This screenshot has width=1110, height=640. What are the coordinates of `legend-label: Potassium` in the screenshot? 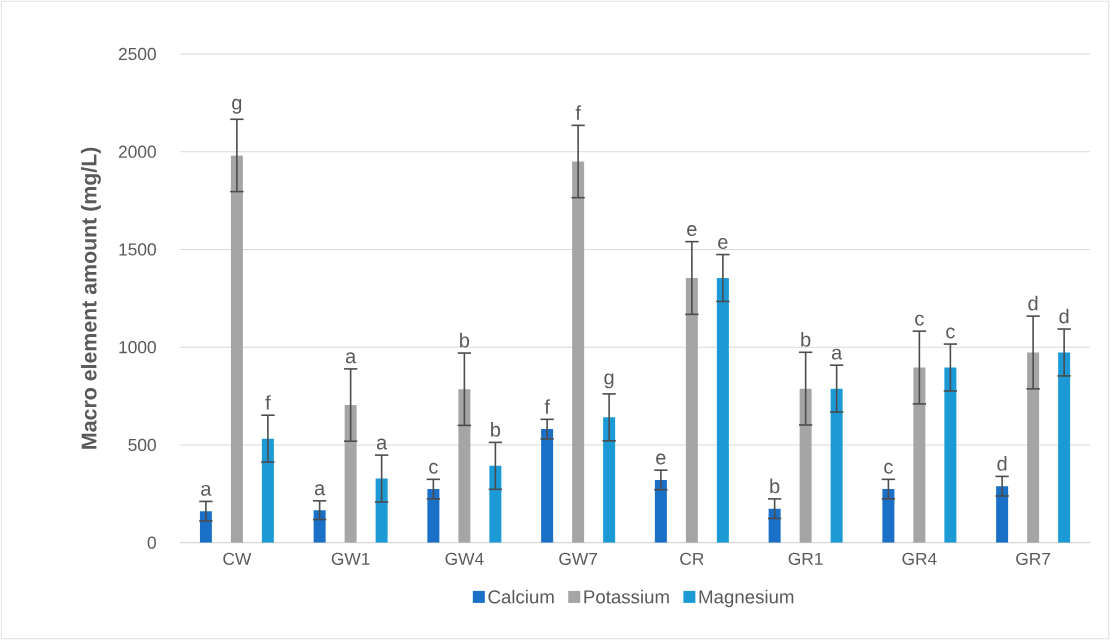 It's located at (626, 596).